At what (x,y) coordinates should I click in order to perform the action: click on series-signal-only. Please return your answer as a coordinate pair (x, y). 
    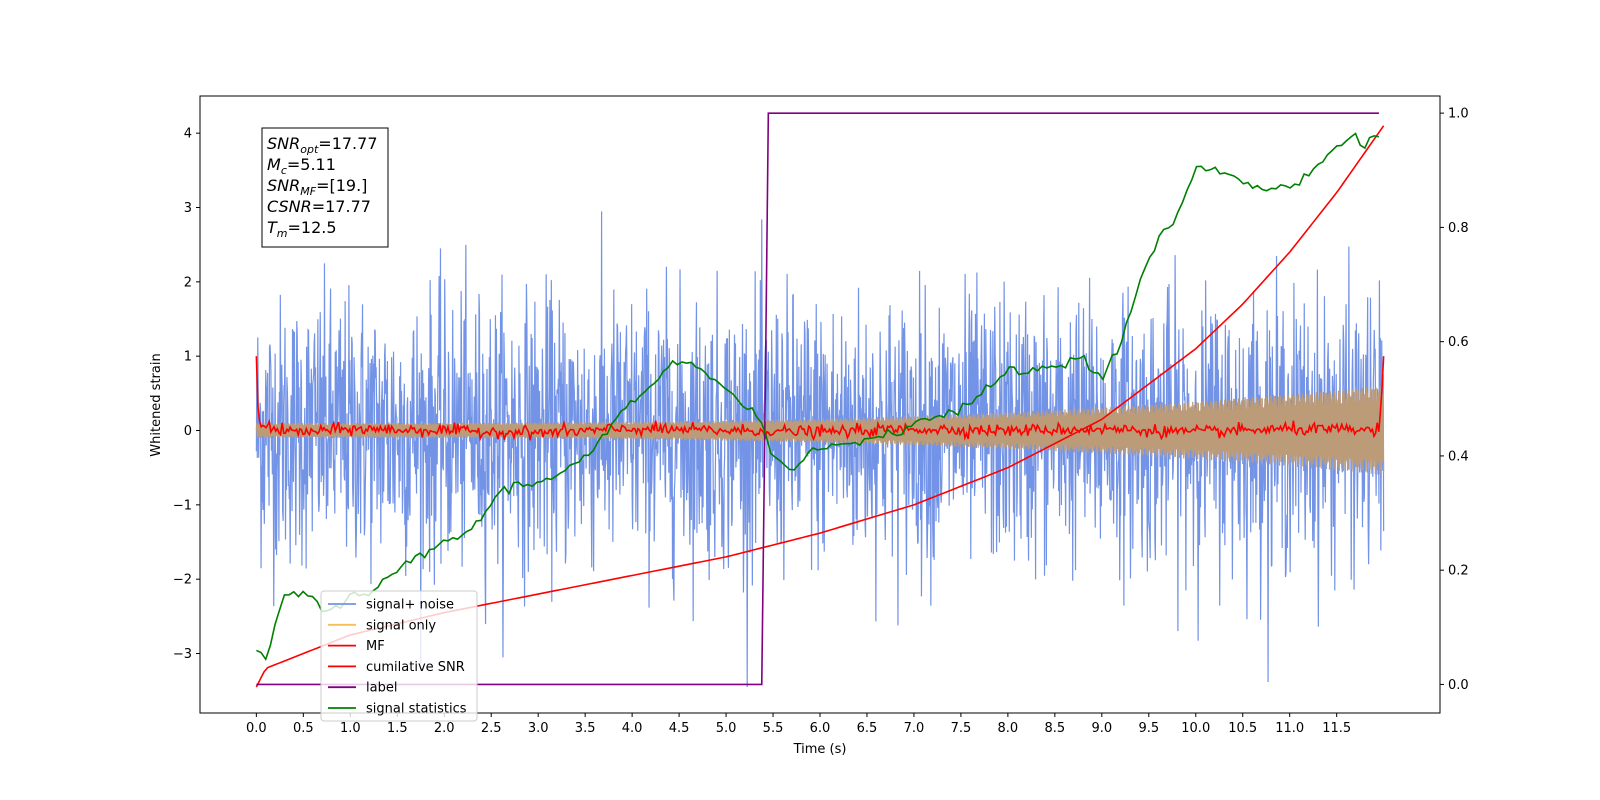
    Looking at the image, I should click on (820, 430).